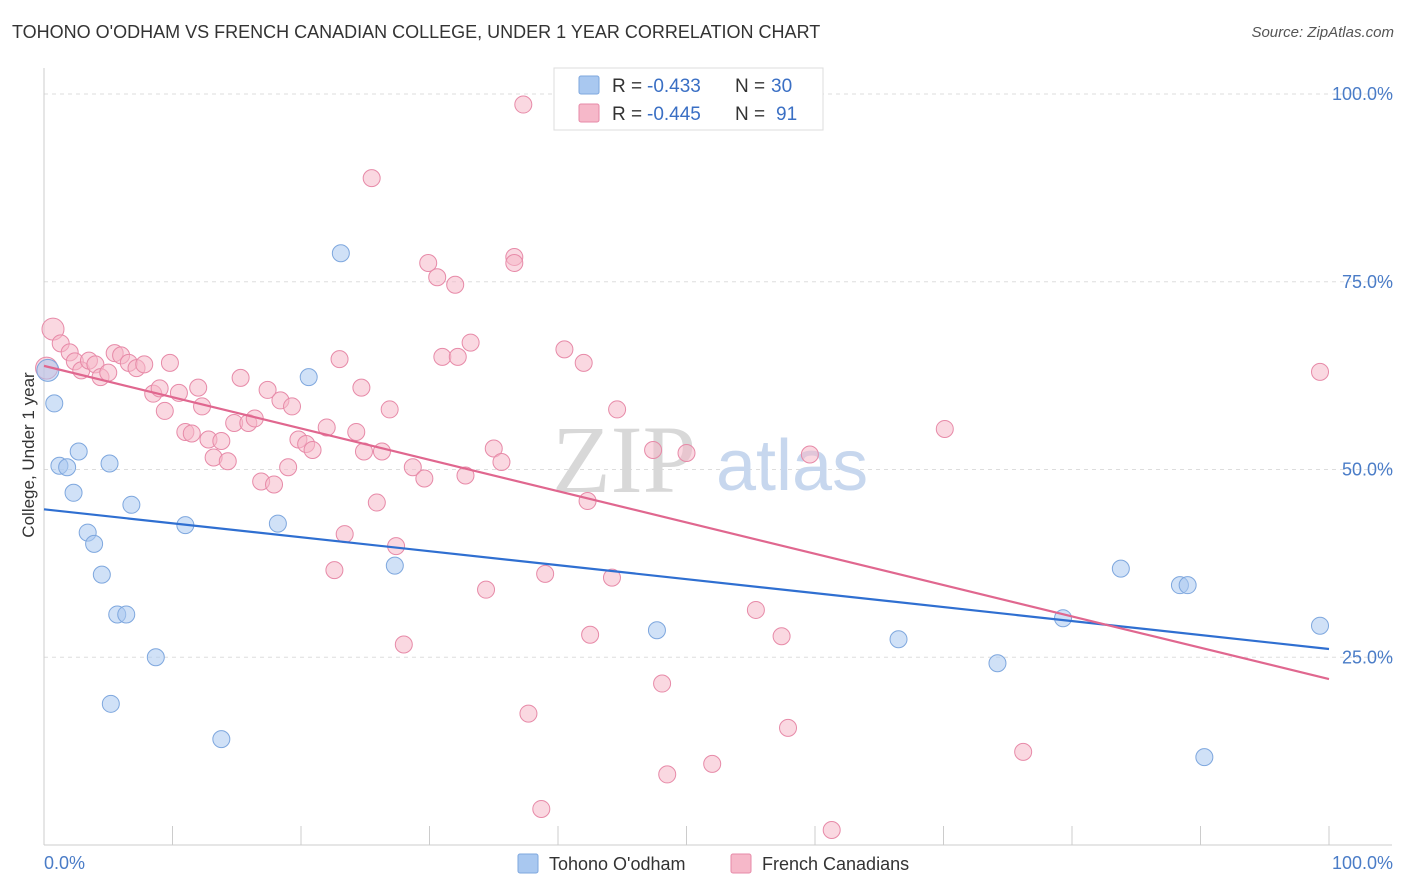  I want to click on correlation-legend: R = -0.433 N = 30 R = -0.445 N = 91, so click(688, 99).